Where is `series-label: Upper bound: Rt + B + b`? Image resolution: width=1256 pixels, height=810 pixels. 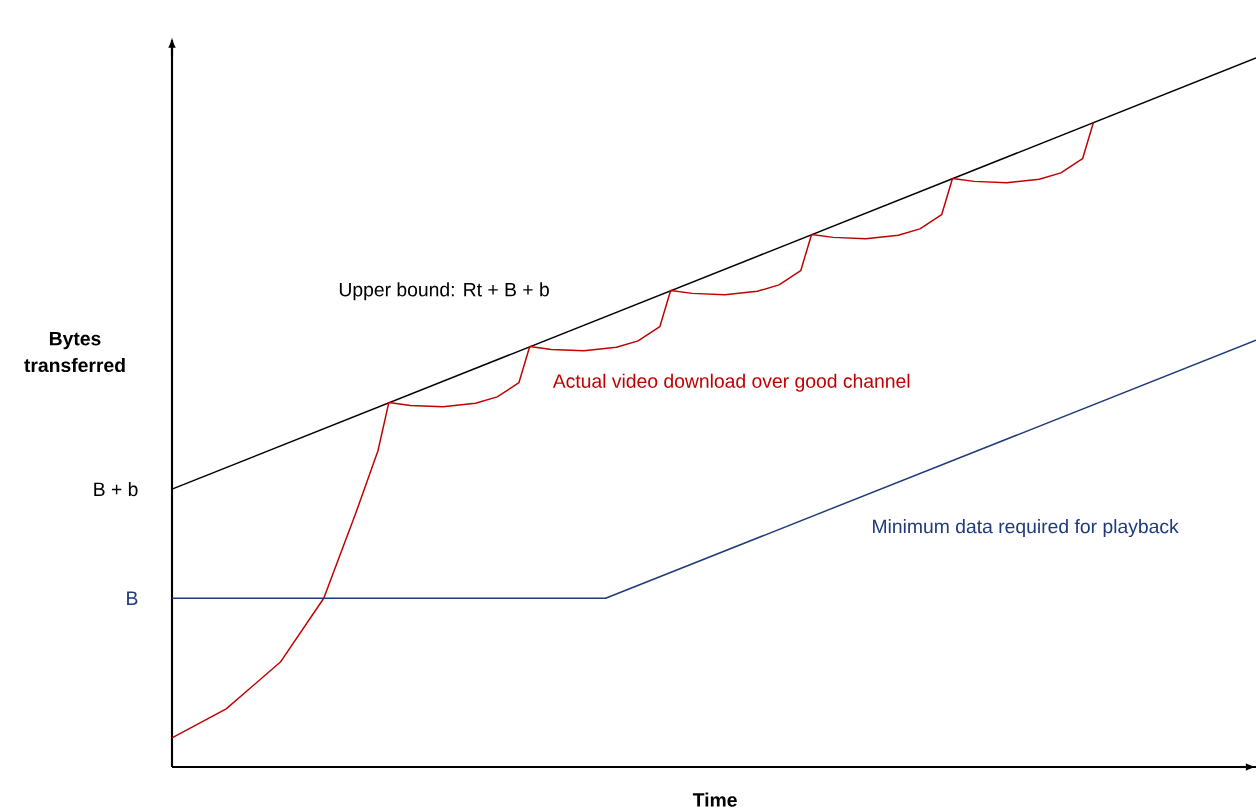 series-label: Upper bound: Rt + B + b is located at coordinates (444, 291).